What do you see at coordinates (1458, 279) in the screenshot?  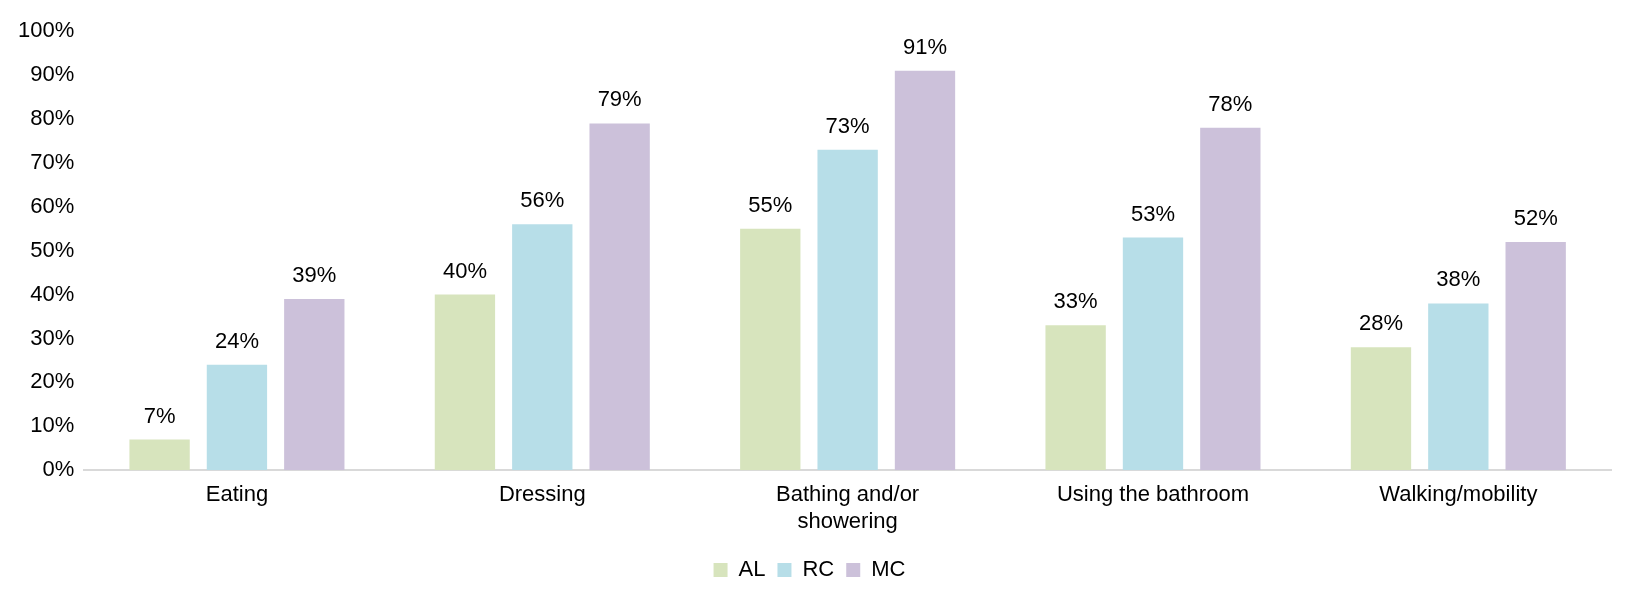 I see `data-label: 38%` at bounding box center [1458, 279].